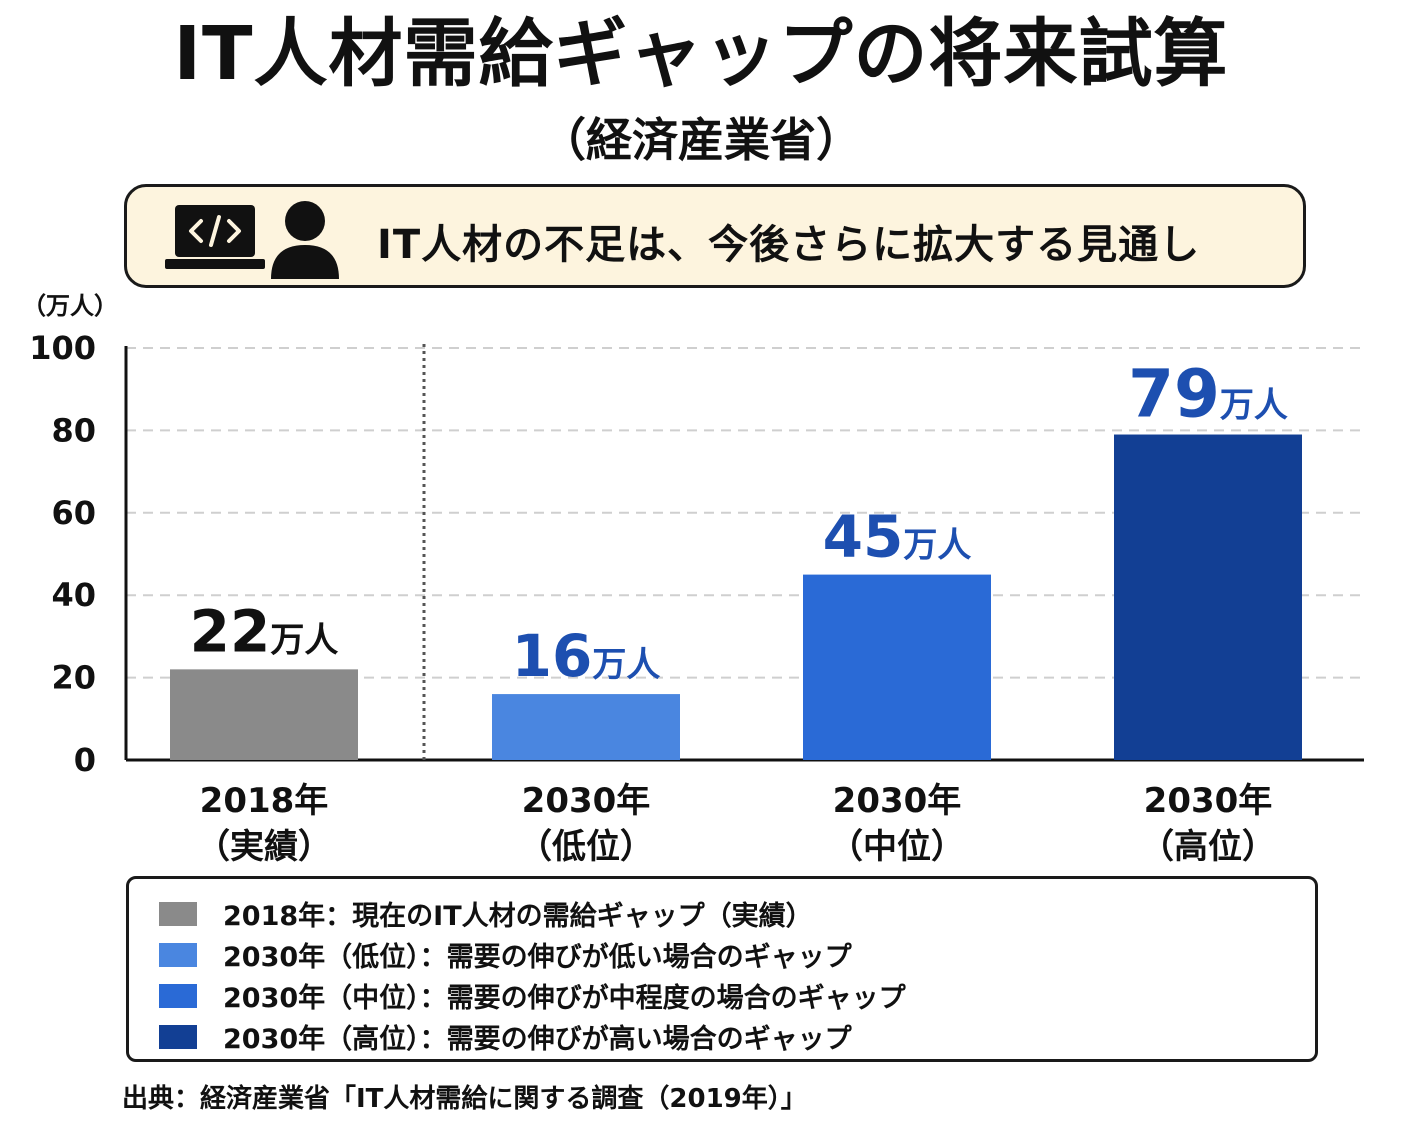  Describe the element at coordinates (62, 348) in the screenshot. I see `y-tick-label: 100` at that location.